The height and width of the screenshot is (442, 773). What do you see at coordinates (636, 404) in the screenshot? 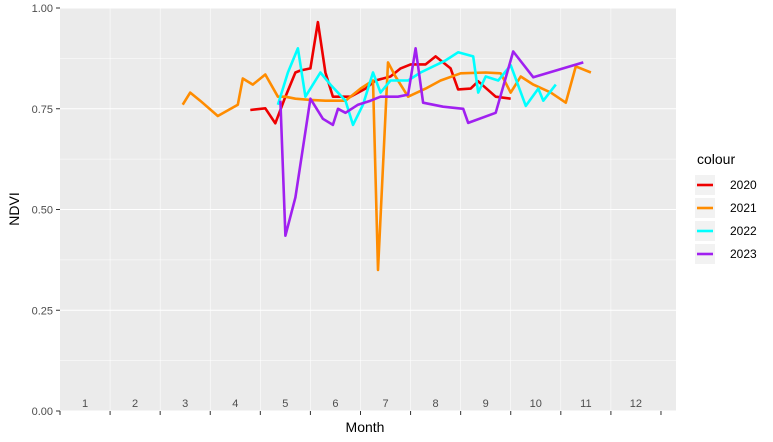
I see `x-tick-label: 12` at bounding box center [636, 404].